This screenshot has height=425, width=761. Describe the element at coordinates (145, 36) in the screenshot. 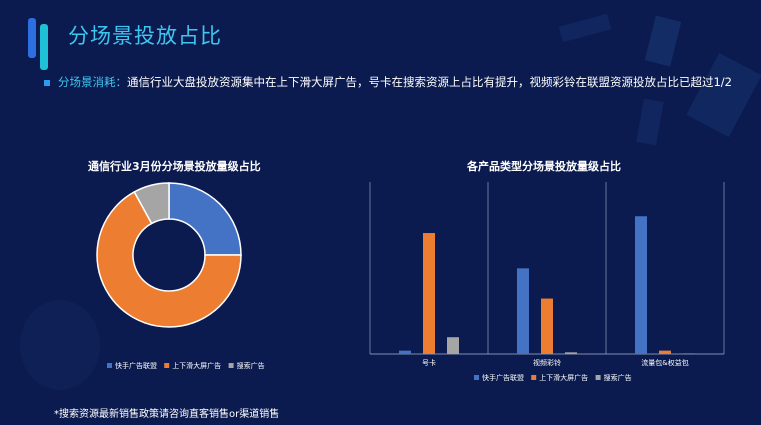

I see `page-title: 分场景投放占比` at that location.